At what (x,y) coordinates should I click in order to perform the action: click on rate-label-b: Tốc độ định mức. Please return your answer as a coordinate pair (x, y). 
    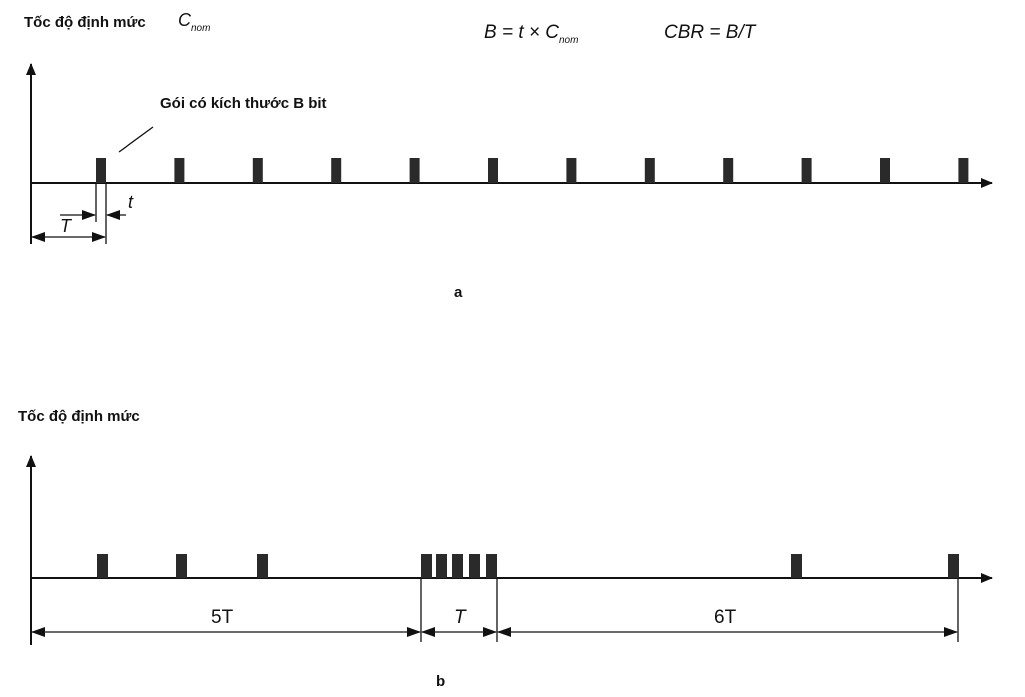
    Looking at the image, I should click on (79, 416).